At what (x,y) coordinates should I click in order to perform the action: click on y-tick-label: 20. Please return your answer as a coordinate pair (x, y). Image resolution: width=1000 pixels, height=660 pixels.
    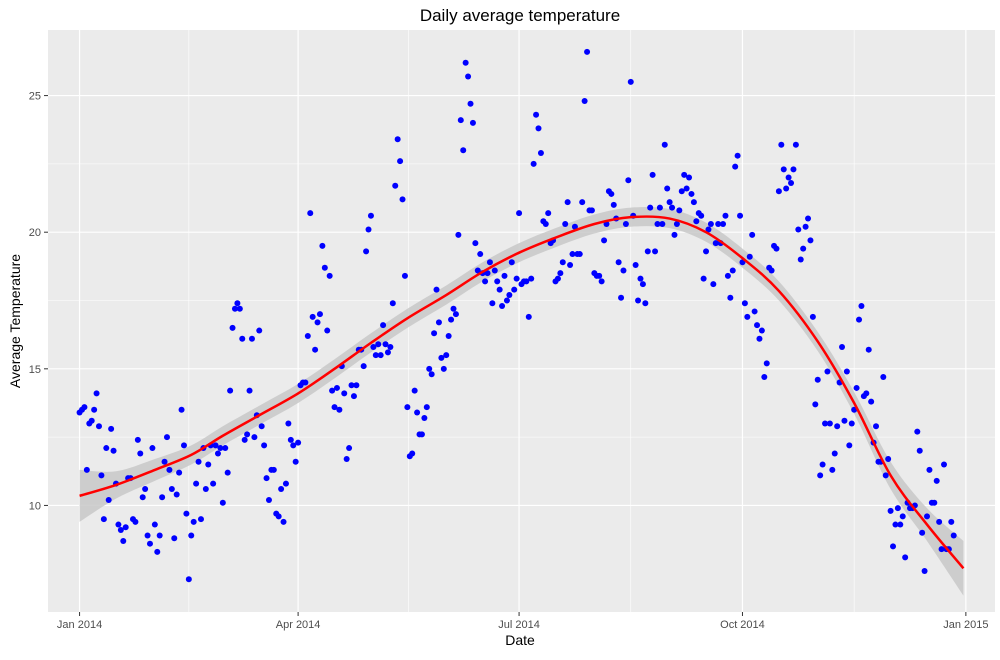
    Looking at the image, I should click on (35, 233).